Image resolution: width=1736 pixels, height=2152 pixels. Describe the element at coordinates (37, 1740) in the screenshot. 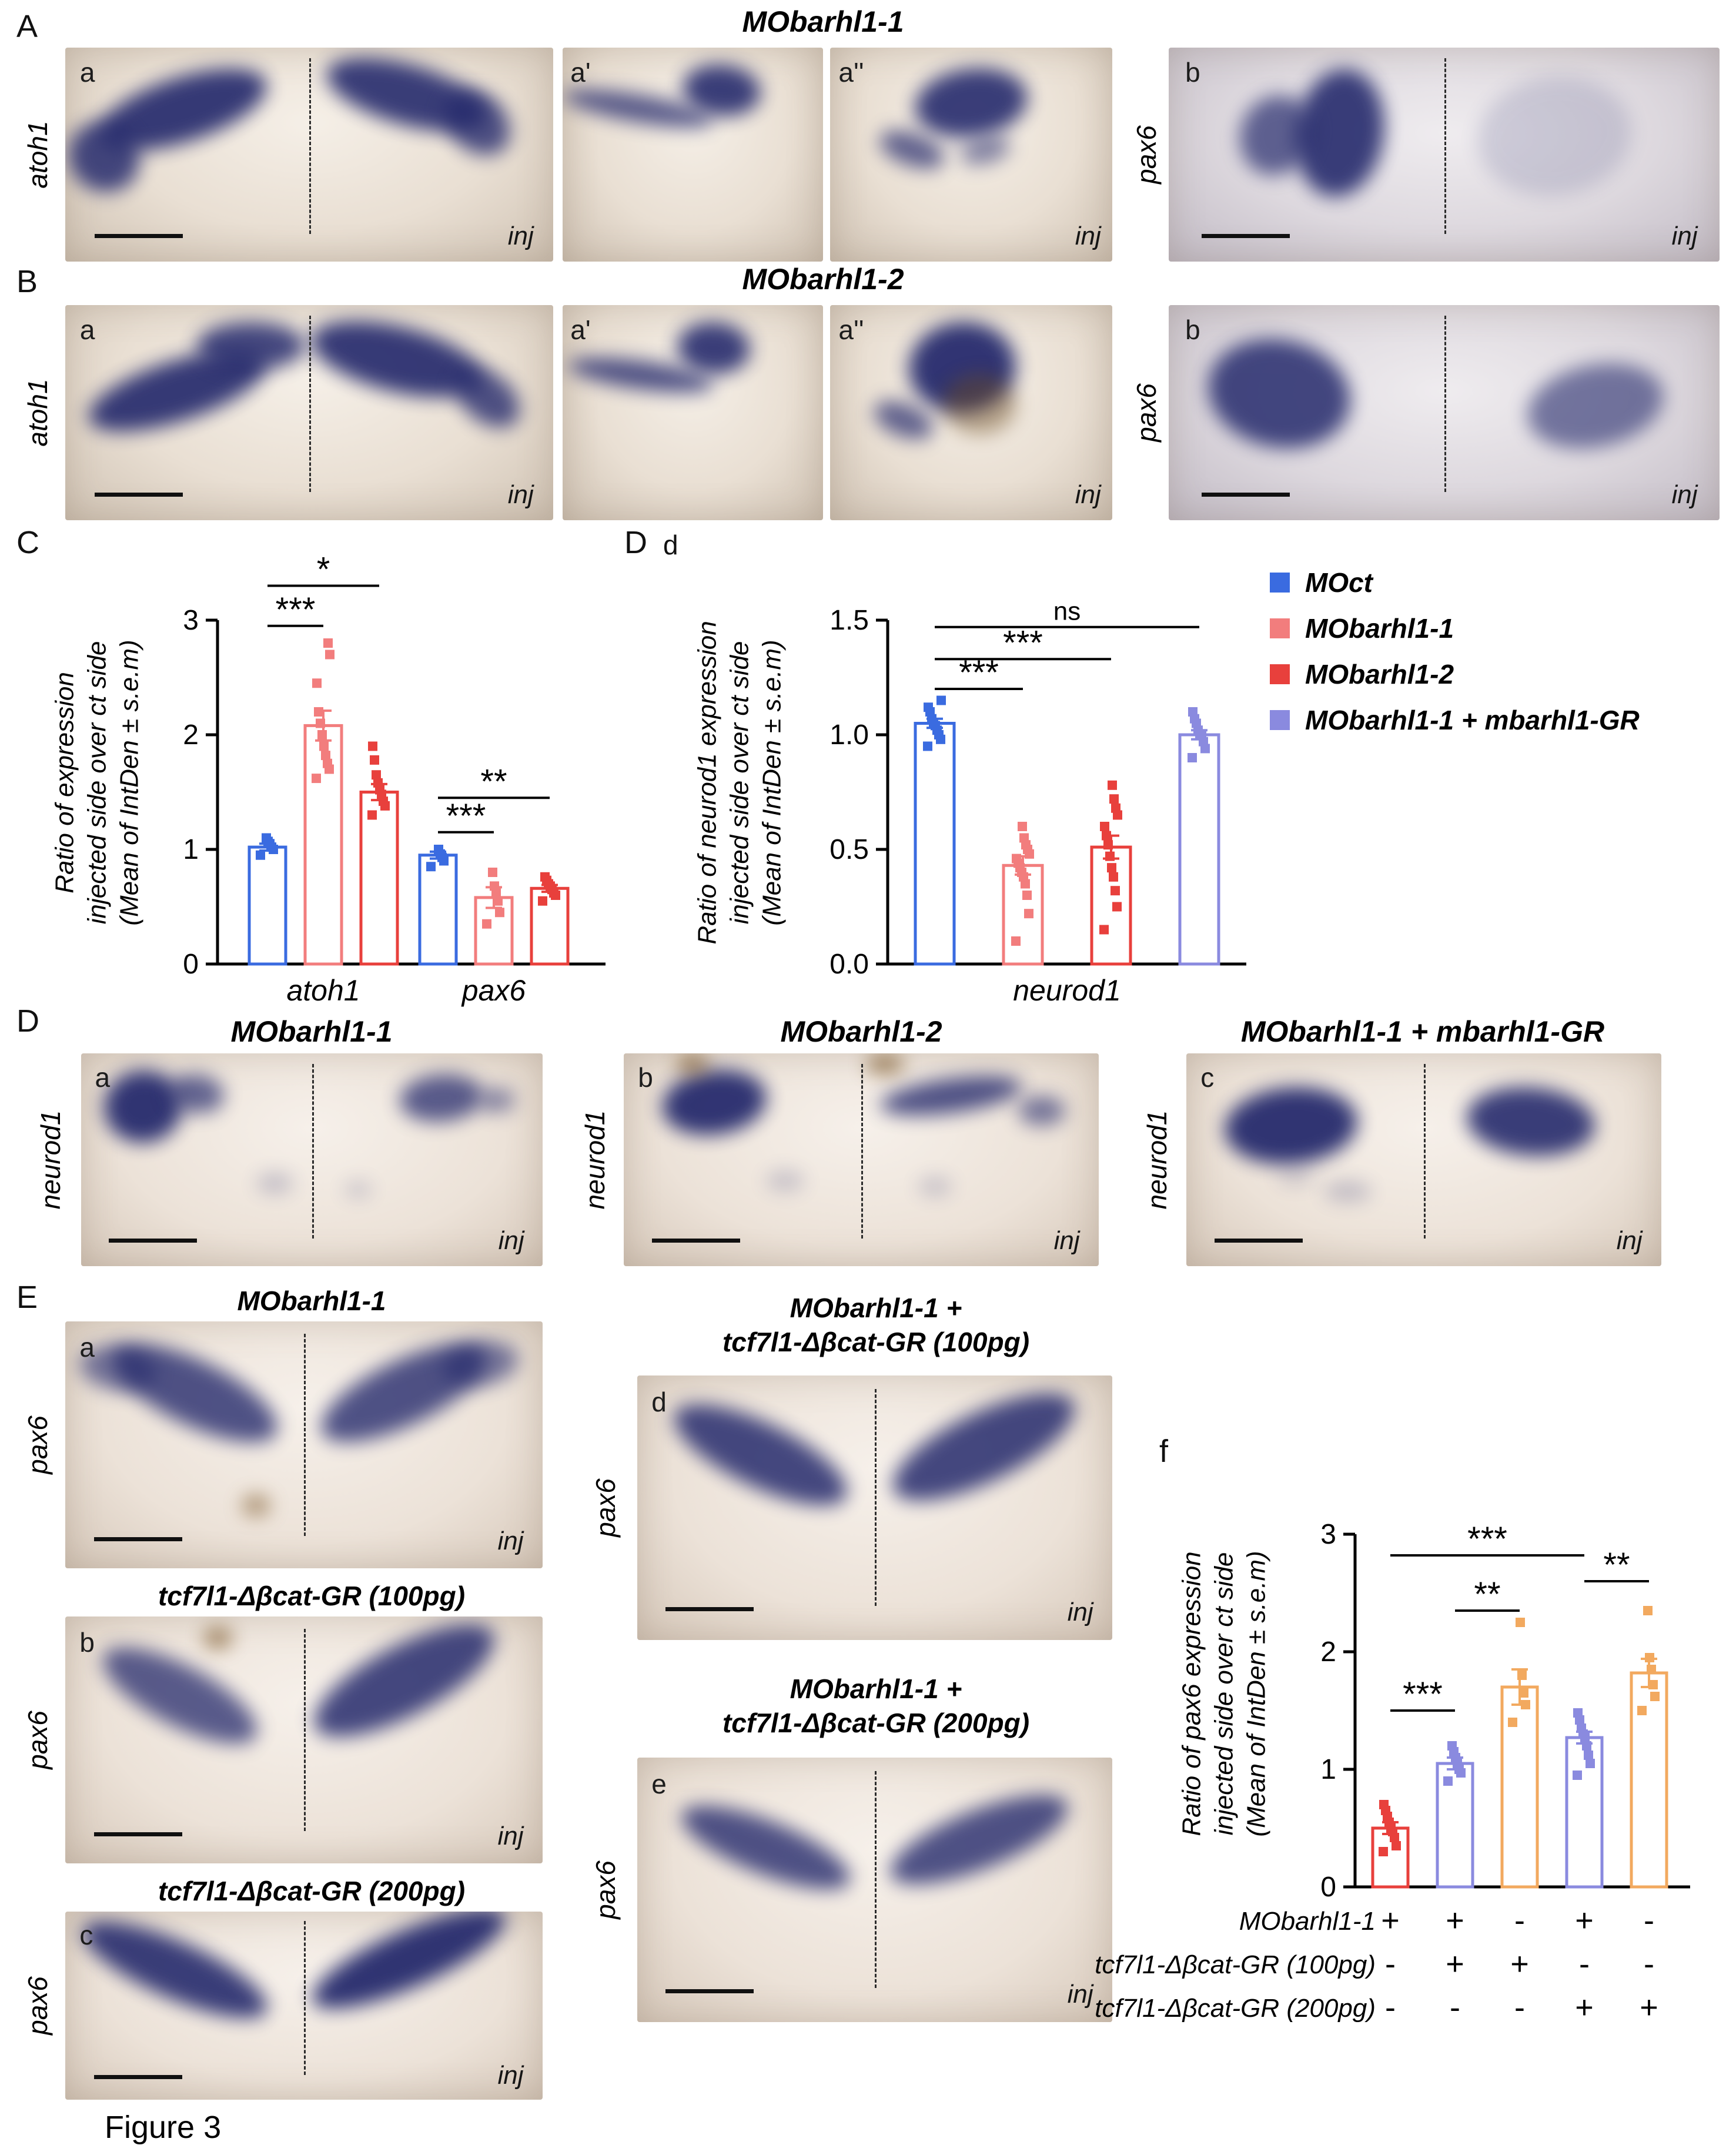

I see `gene-label-pax6-Eb: pax6` at that location.